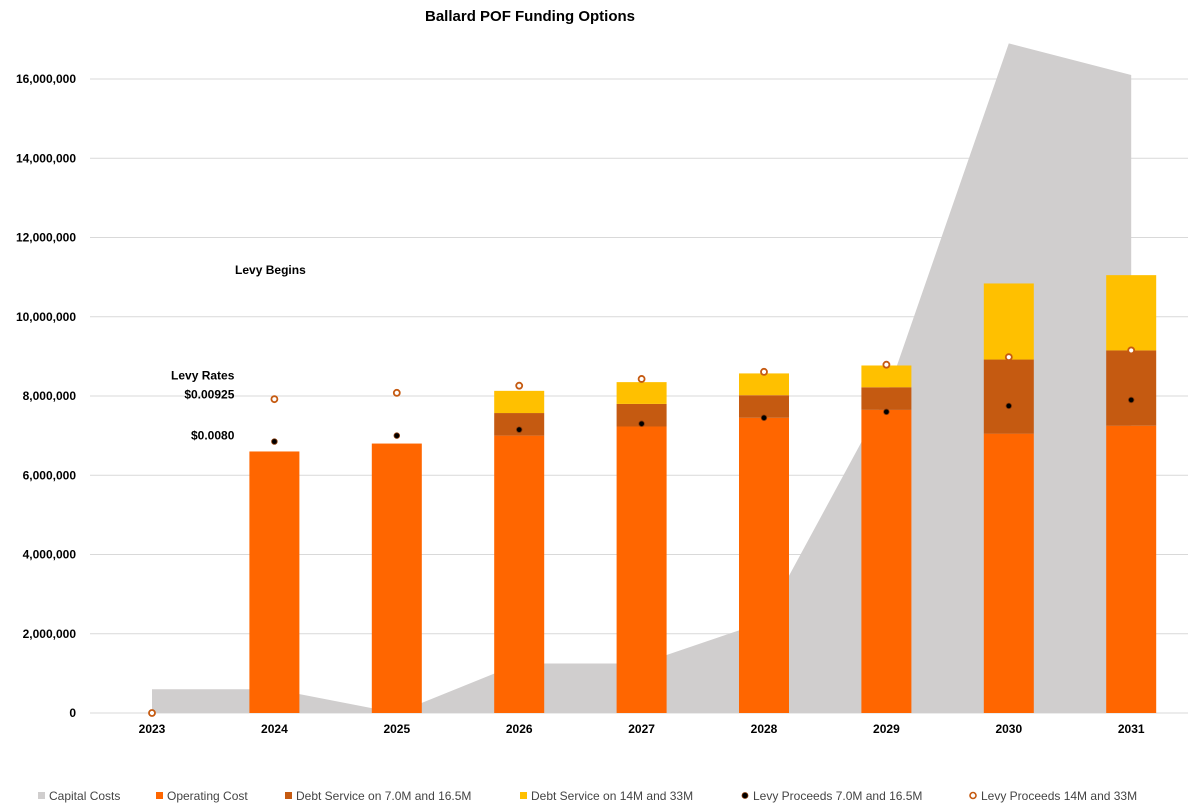 The width and height of the screenshot is (1188, 809). Describe the element at coordinates (1008, 321) in the screenshot. I see `bar-debt-service-on-14m-and-33m-2030` at that location.